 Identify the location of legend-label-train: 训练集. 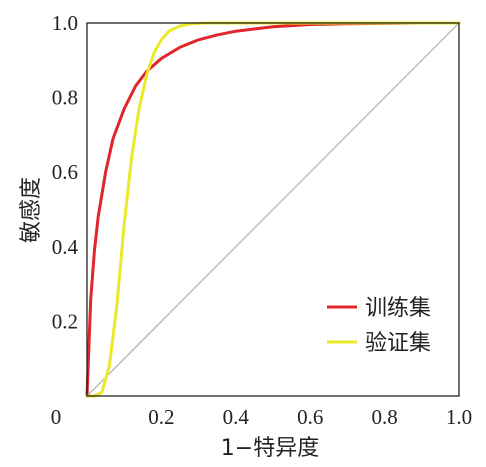
(398, 308).